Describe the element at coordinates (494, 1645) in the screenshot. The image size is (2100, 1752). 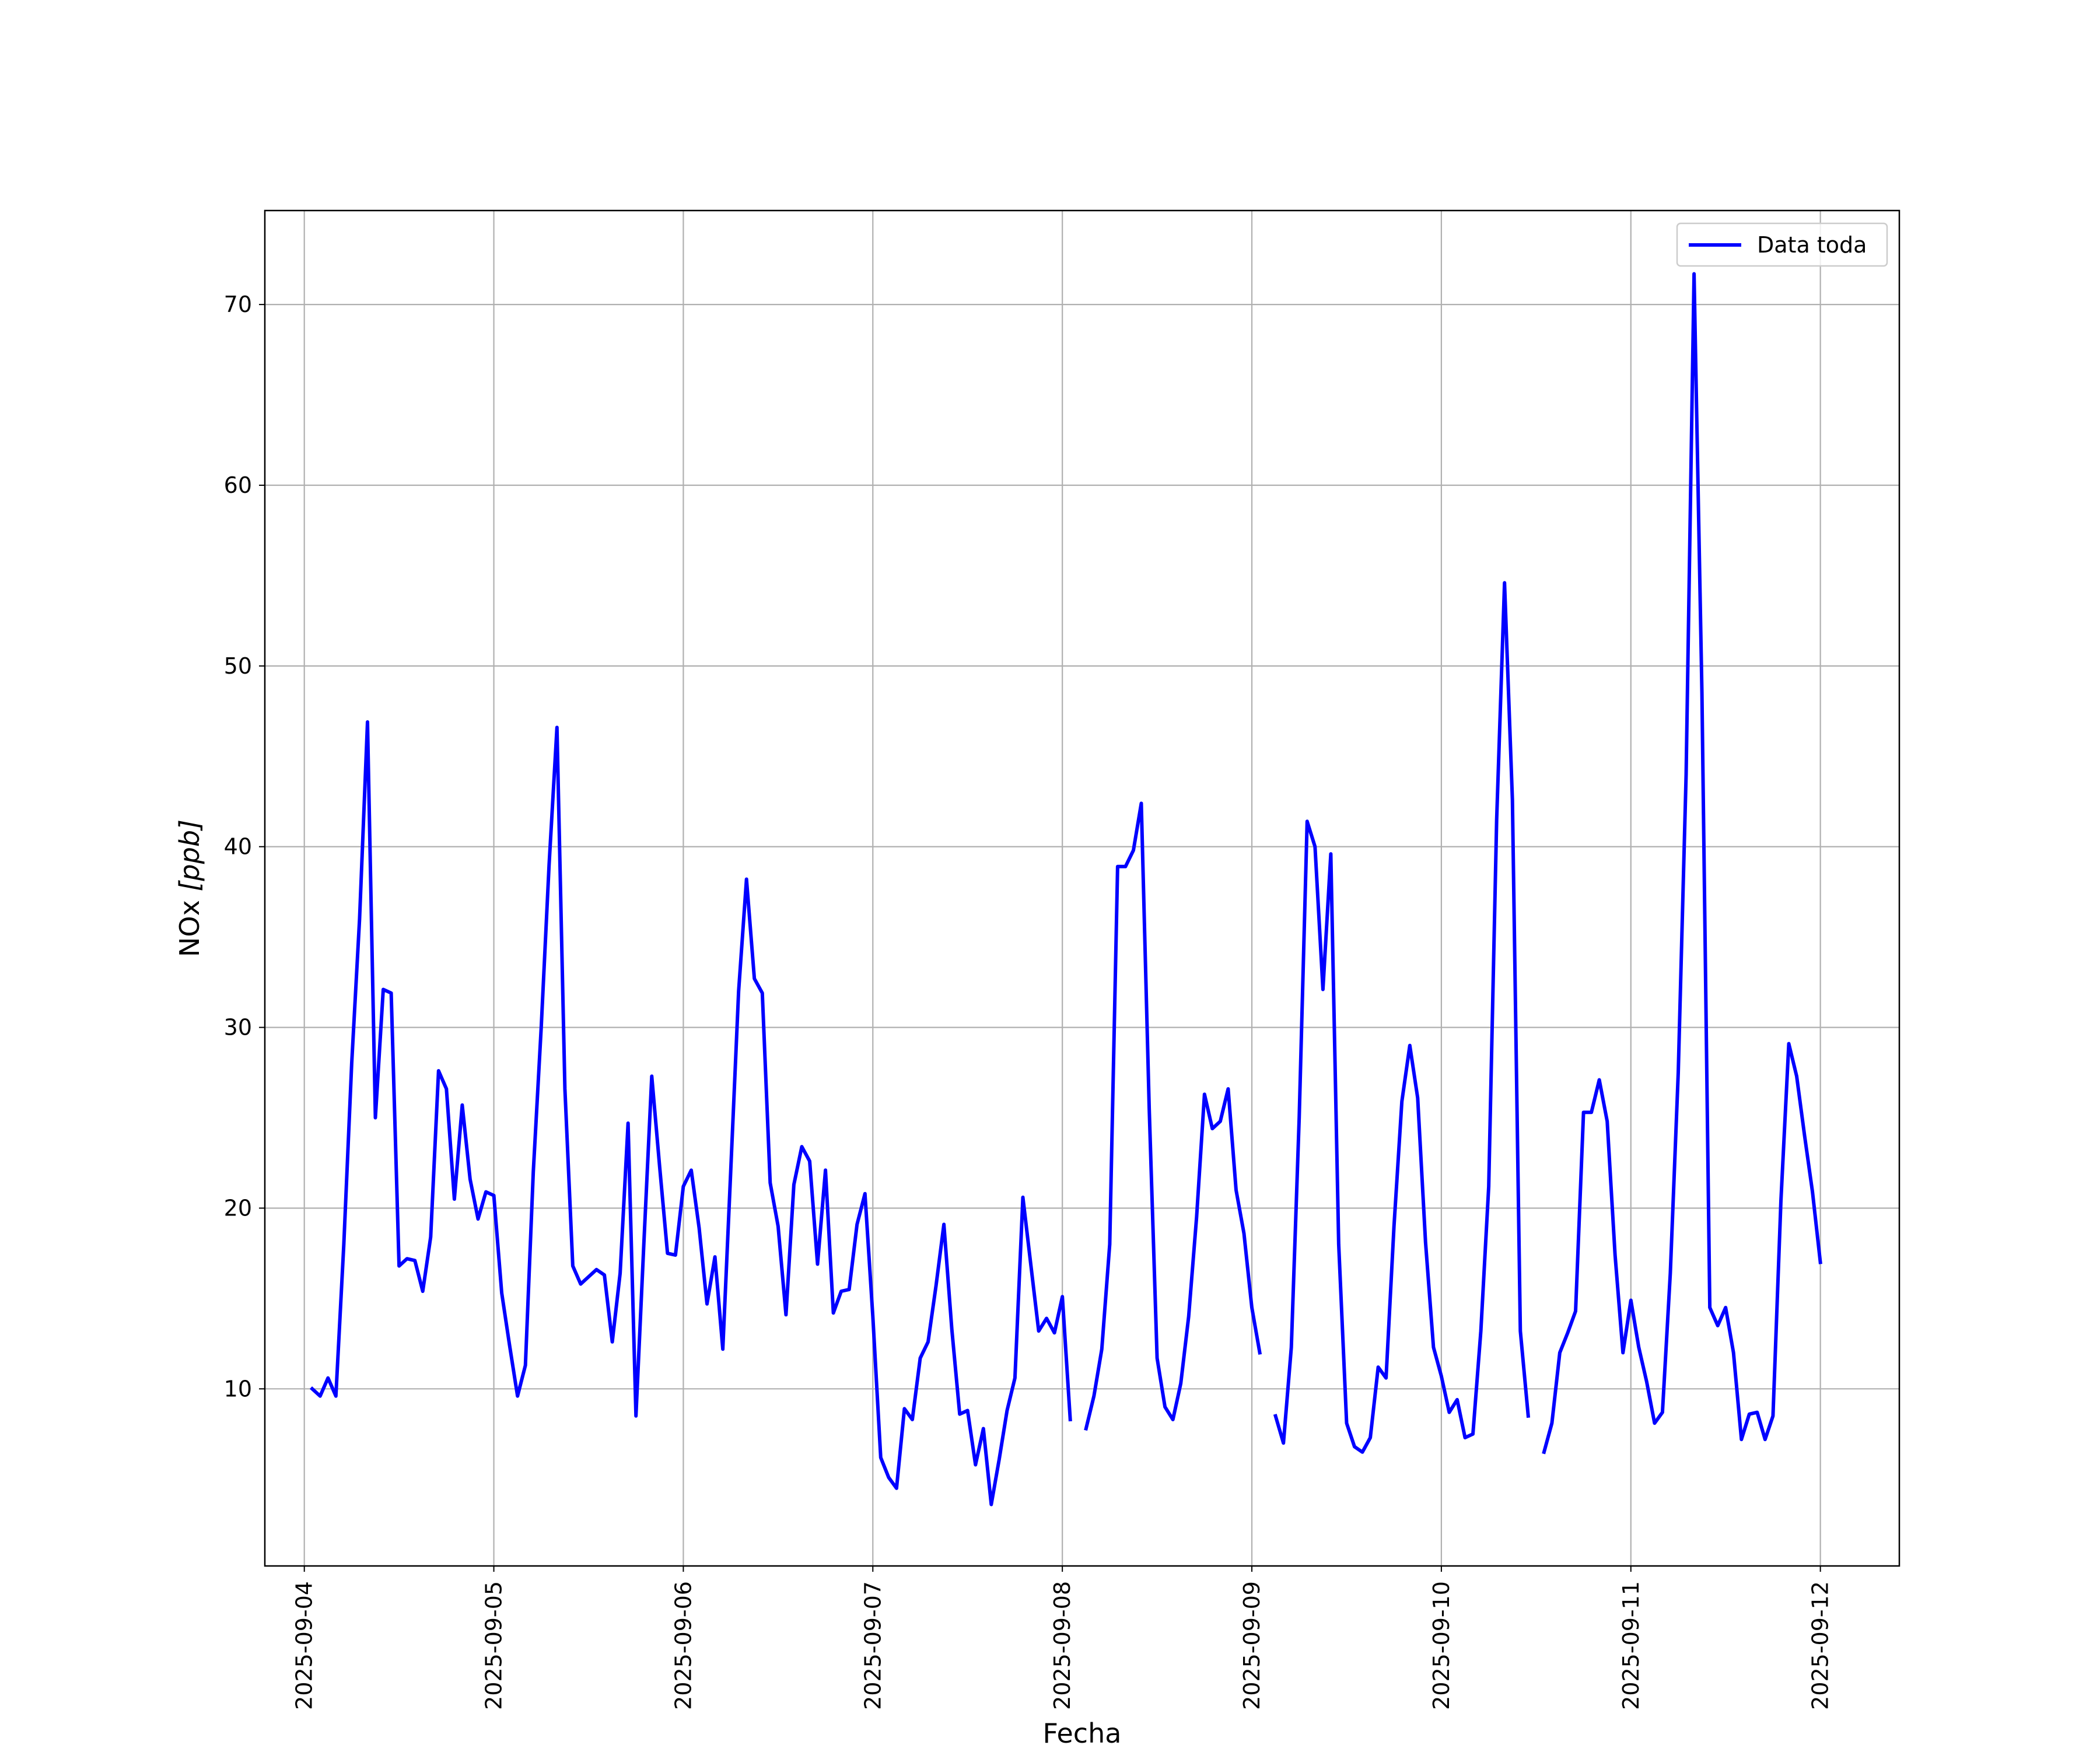
I see `x-tick-label: 2025-09-05` at that location.